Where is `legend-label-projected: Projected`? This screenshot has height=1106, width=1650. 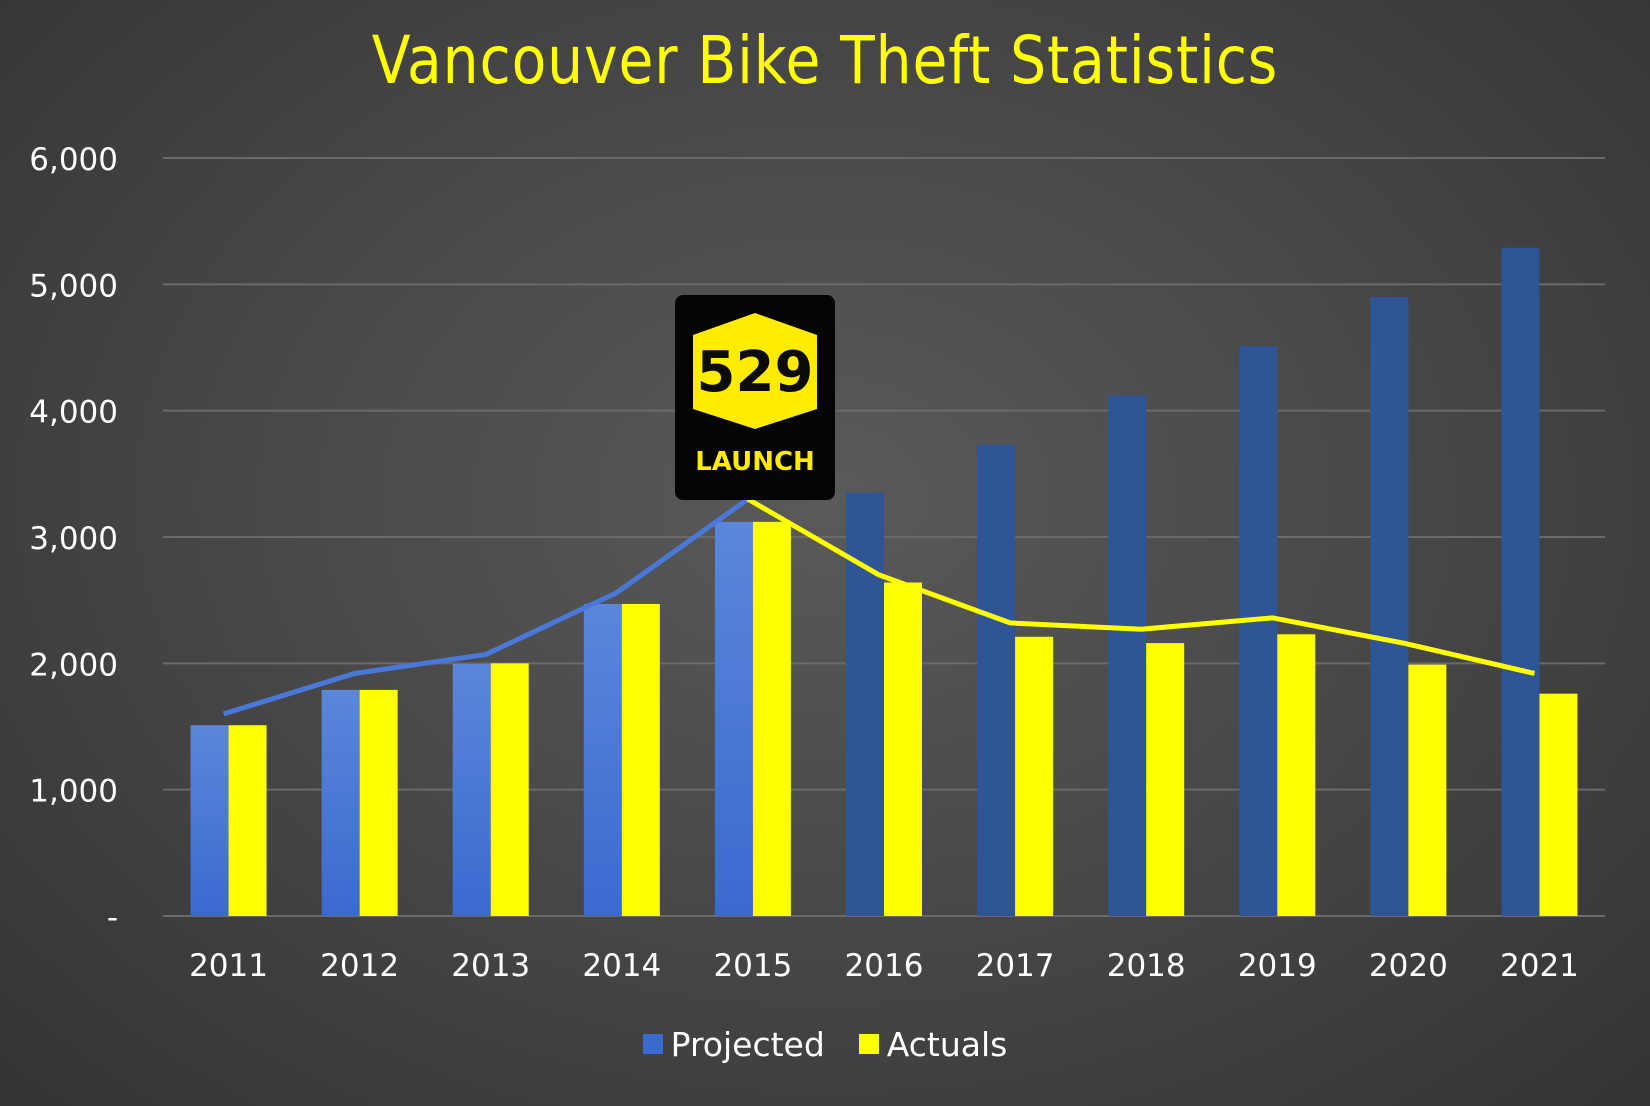 legend-label-projected: Projected is located at coordinates (747, 1044).